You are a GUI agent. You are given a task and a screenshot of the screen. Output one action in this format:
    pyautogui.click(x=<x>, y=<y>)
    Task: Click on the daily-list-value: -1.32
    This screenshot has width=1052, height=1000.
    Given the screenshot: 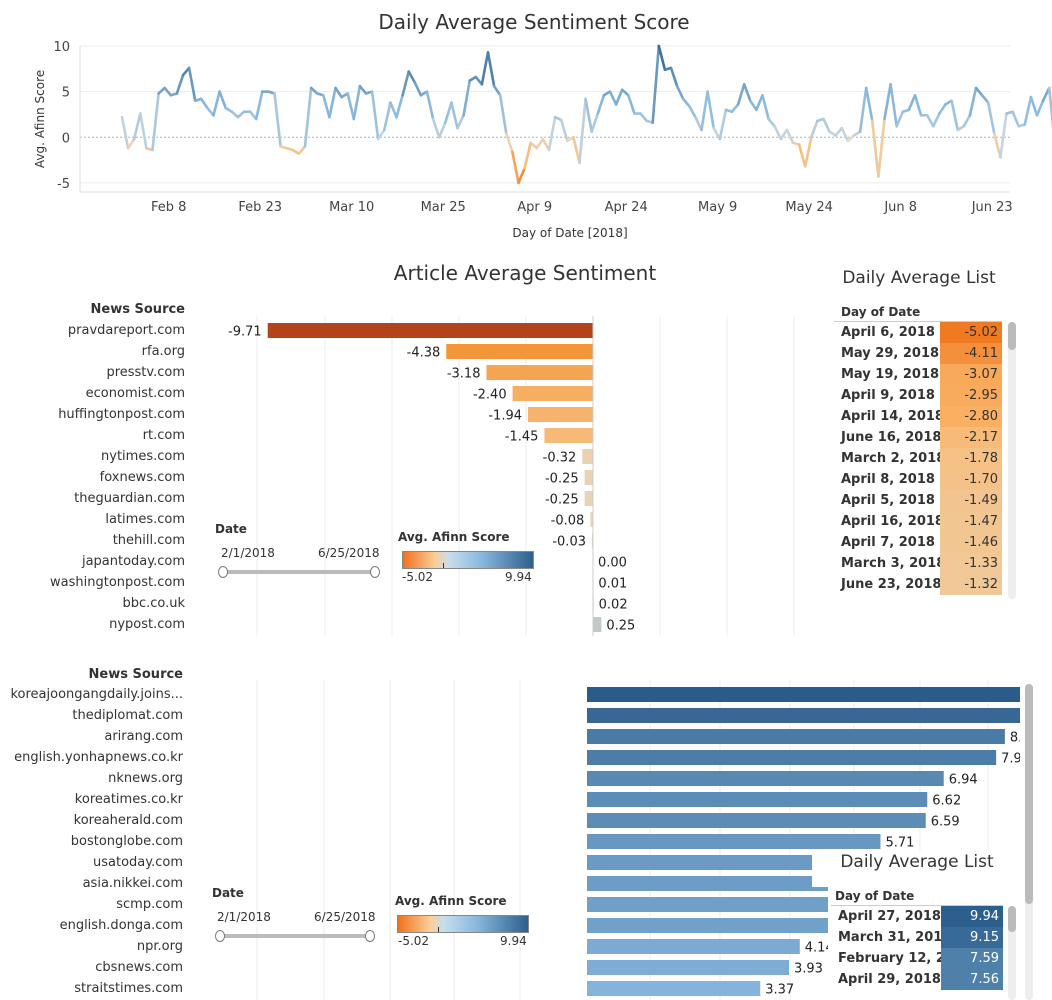 What is the action you would take?
    pyautogui.click(x=971, y=584)
    